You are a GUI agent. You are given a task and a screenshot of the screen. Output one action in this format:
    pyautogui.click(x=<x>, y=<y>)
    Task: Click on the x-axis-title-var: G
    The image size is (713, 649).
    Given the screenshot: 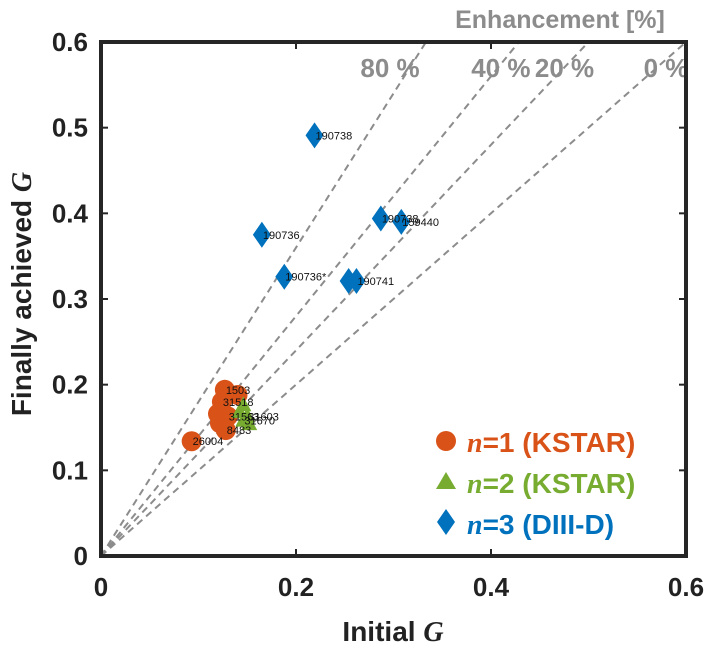 What is the action you would take?
    pyautogui.click(x=433, y=632)
    